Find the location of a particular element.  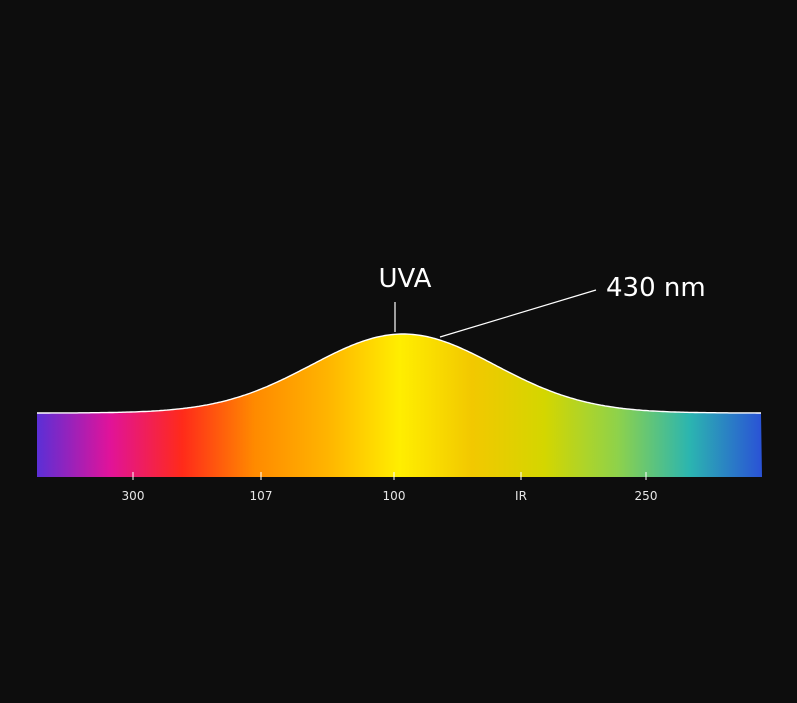

x-tick-label-0: 300 is located at coordinates (133, 496).